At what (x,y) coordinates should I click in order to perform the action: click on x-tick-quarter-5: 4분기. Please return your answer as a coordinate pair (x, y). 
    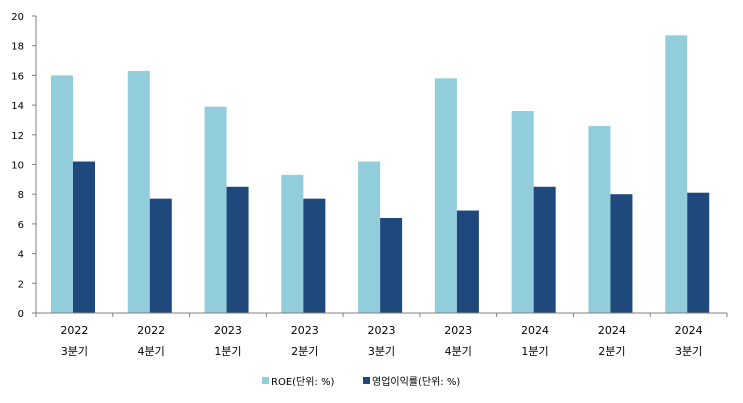
    Looking at the image, I should click on (458, 351).